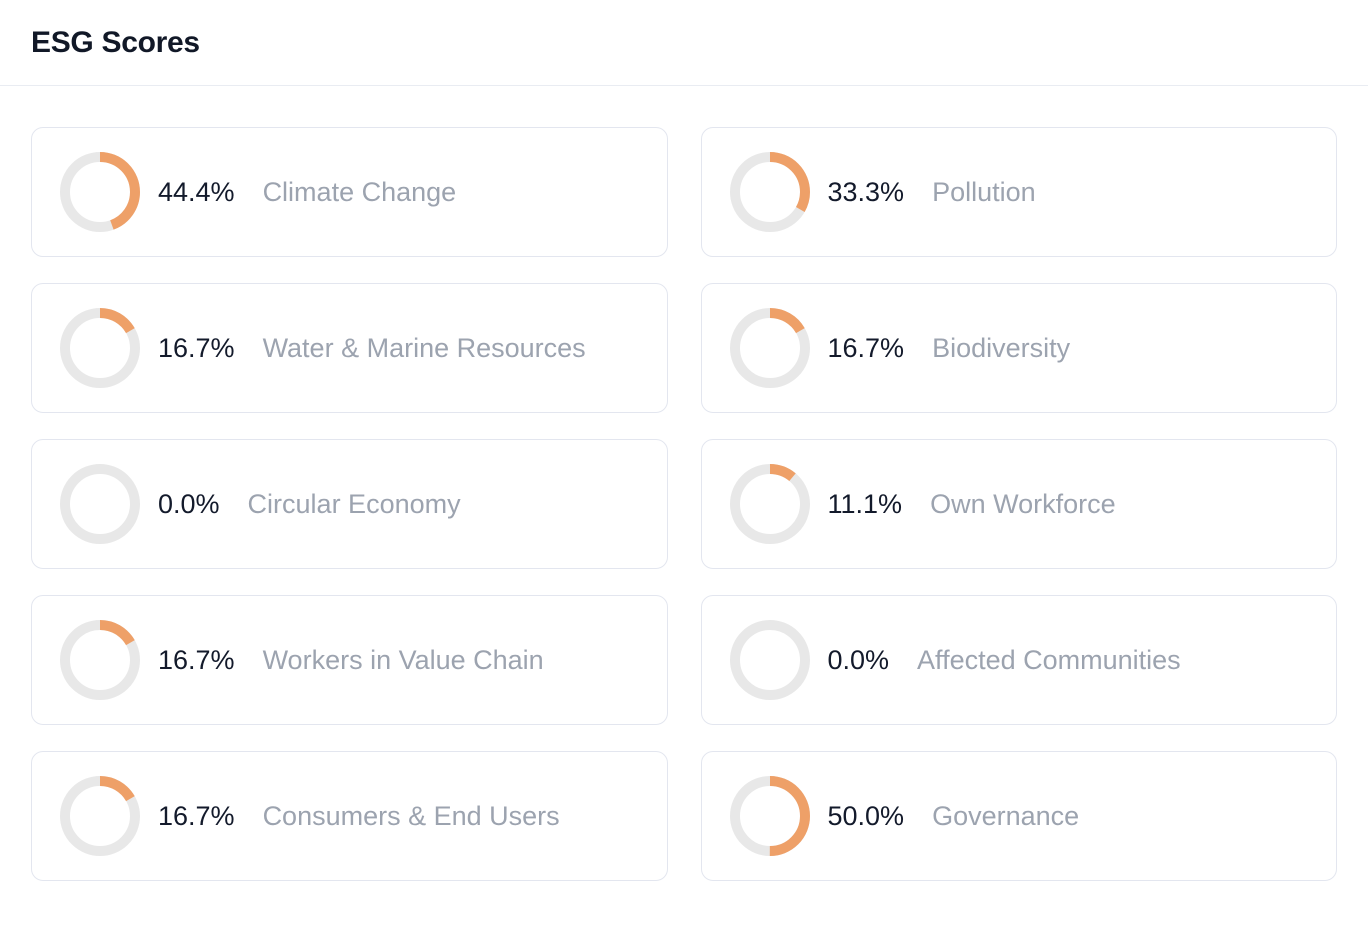 This screenshot has width=1368, height=942. Describe the element at coordinates (115, 42) in the screenshot. I see `page-title: ESG Scores` at that location.